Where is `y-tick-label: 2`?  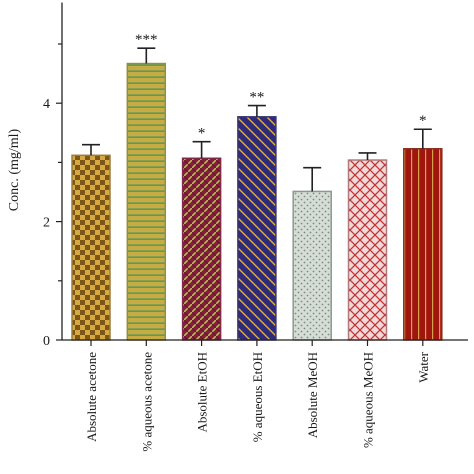
y-tick-label: 2 is located at coordinates (46, 223).